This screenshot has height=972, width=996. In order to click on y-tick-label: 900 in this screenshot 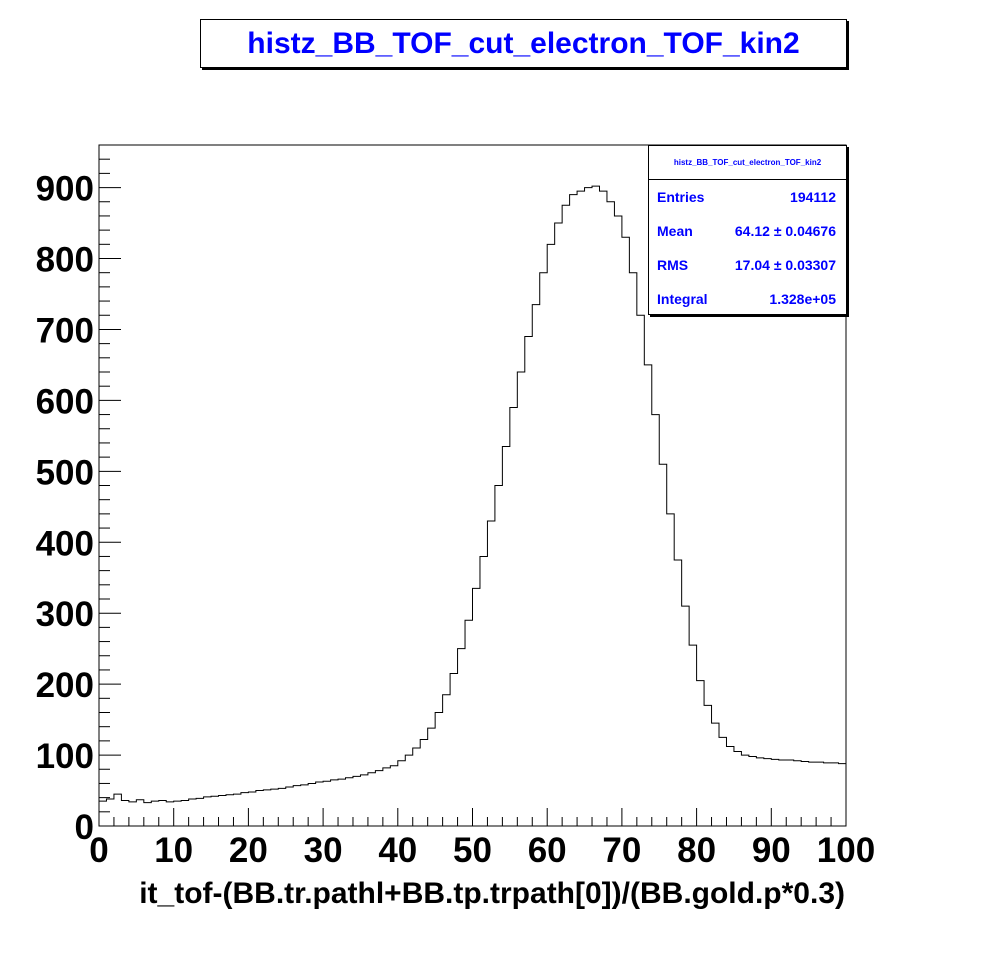, I will do `click(65, 189)`.